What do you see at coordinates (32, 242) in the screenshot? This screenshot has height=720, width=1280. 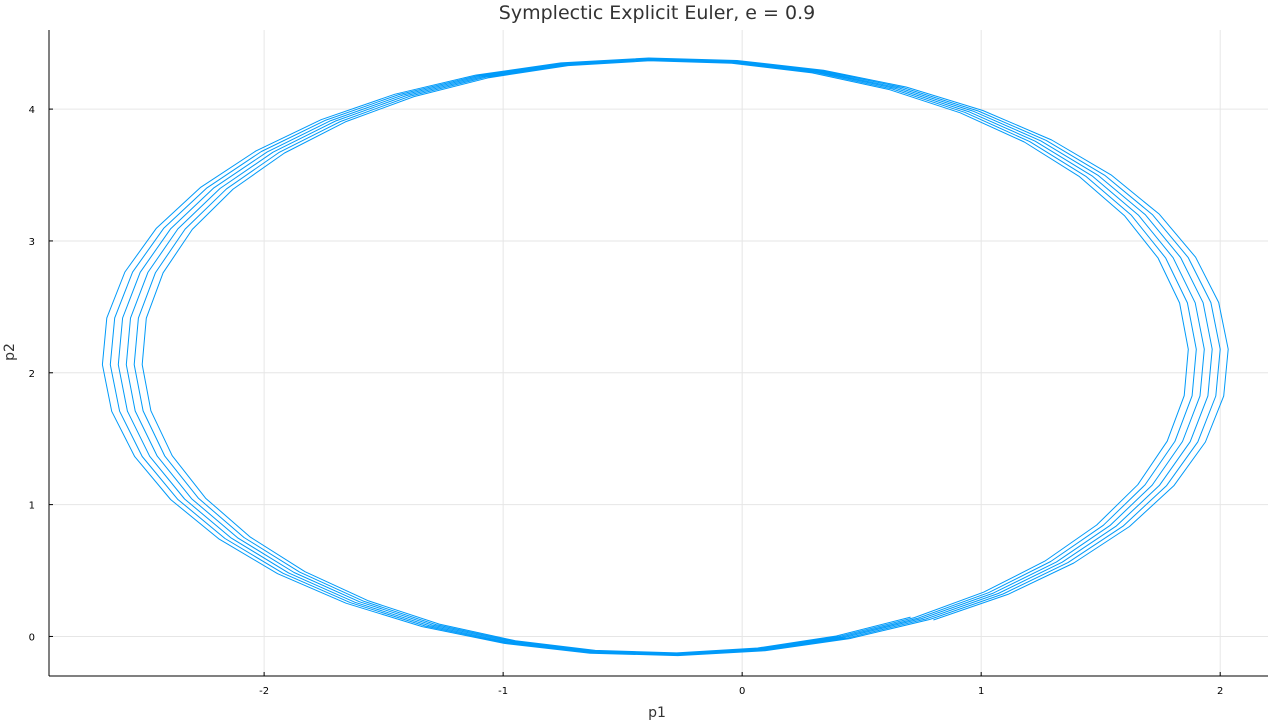 I see `y-tick-label: 3` at bounding box center [32, 242].